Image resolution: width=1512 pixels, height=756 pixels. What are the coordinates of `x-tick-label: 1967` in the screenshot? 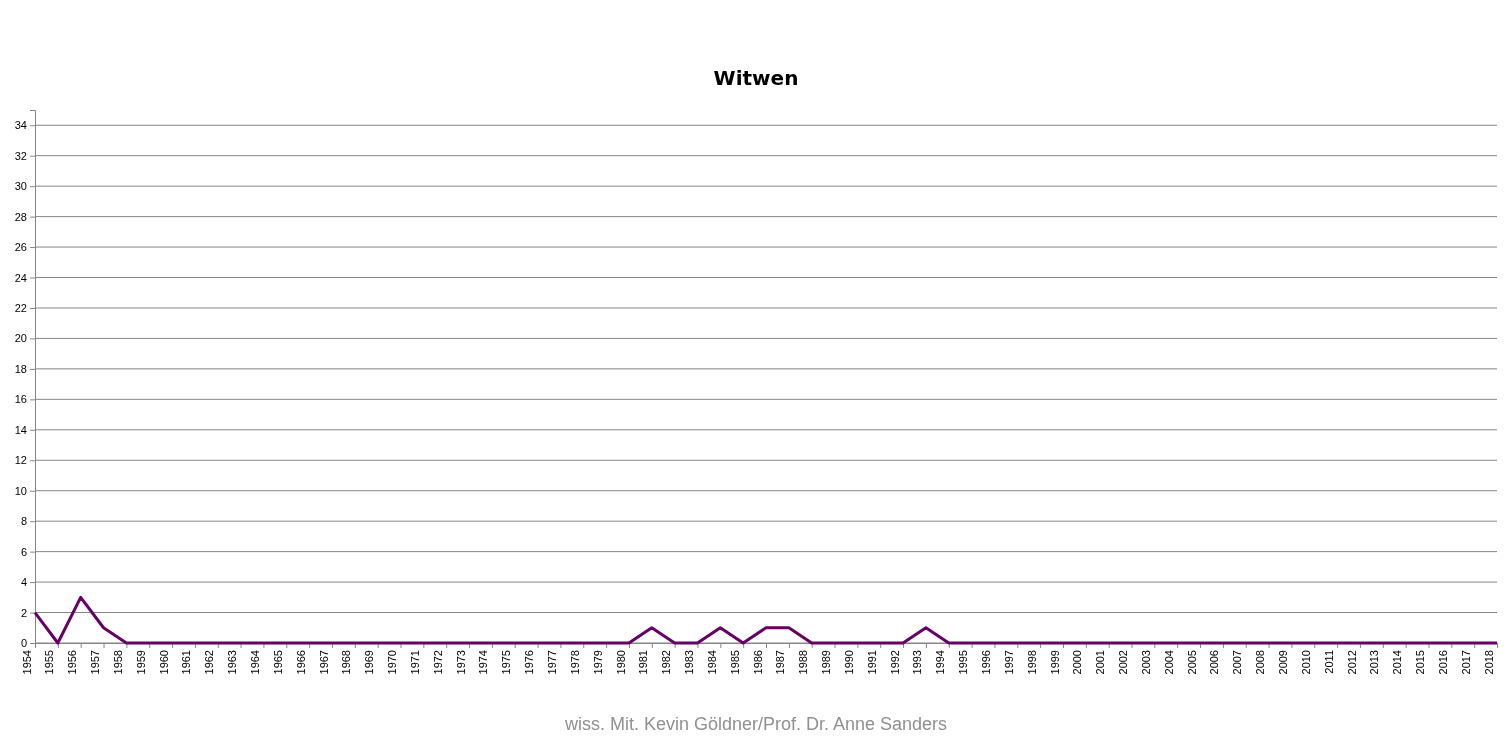 It's located at (323, 662).